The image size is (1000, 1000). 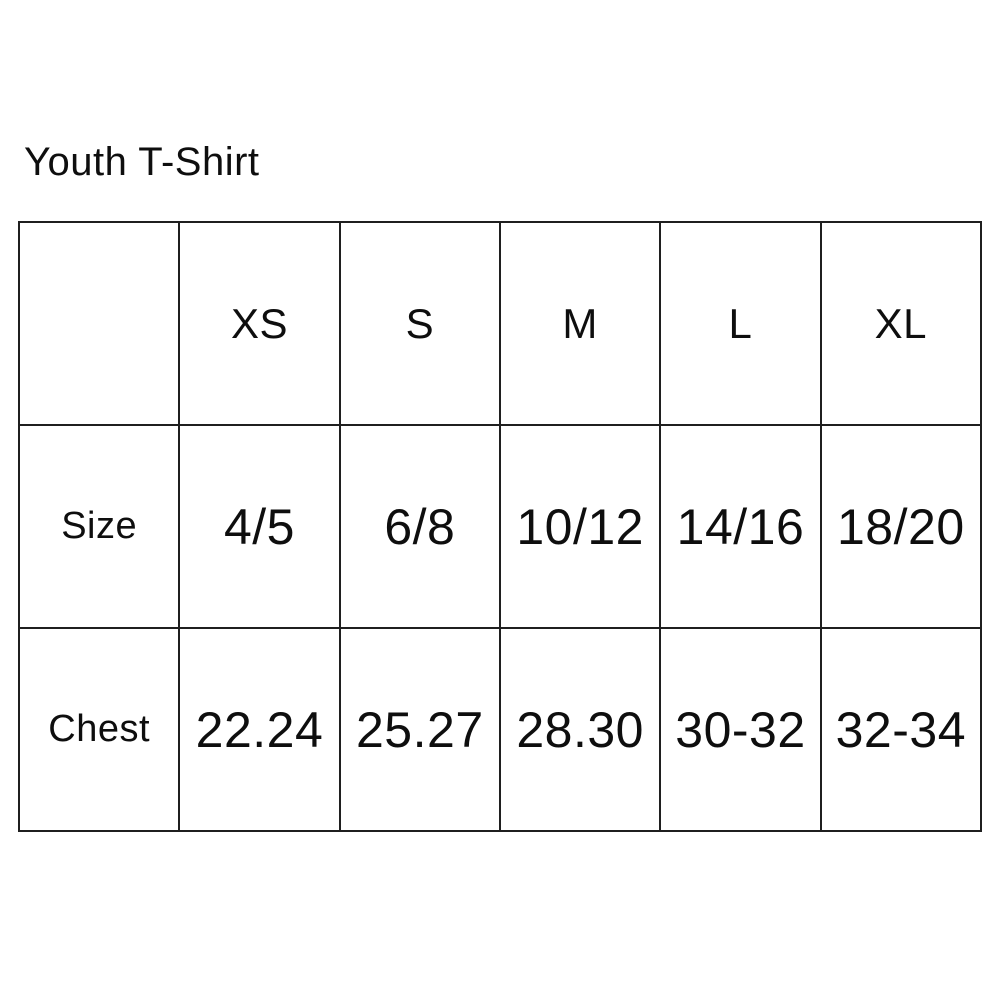 I want to click on header-cell-xl: XL, so click(x=901, y=323).